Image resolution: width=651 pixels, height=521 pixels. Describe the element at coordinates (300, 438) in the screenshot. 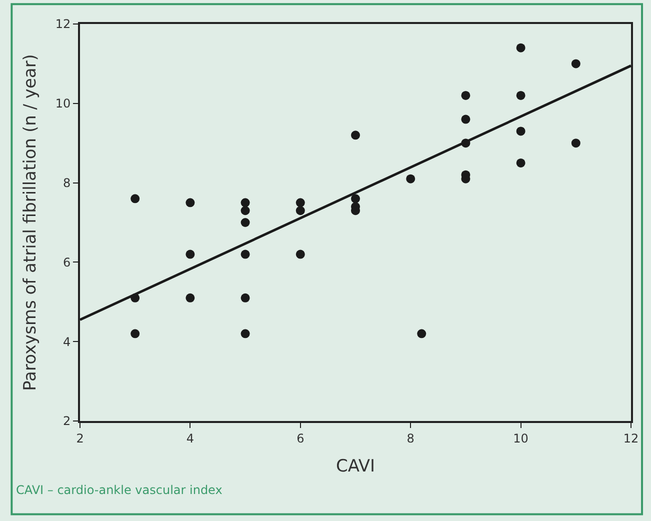

I see `x-tick-label: 6` at that location.